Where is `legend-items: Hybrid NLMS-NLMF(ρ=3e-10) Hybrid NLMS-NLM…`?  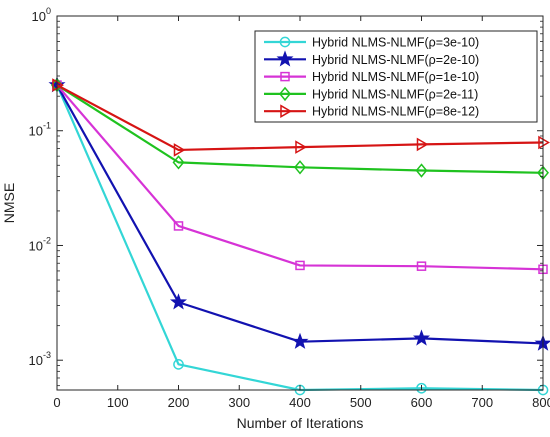
legend-items: Hybrid NLMS-NLMF(ρ=3e-10) Hybrid NLMS-NLM… is located at coordinates (371, 77).